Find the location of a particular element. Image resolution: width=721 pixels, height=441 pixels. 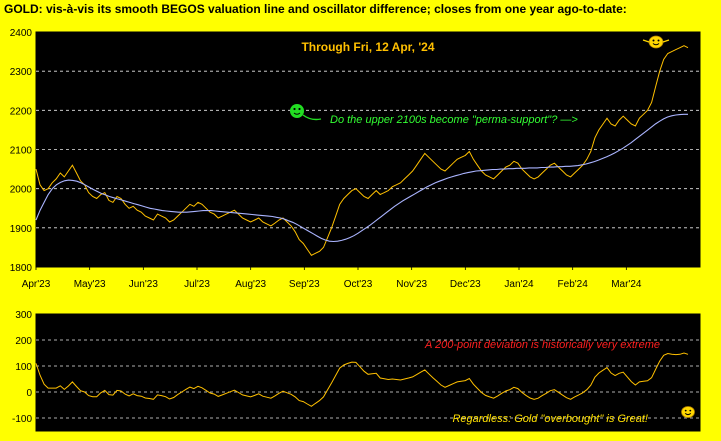

main-y-tick-label: 2300 is located at coordinates (21, 72).